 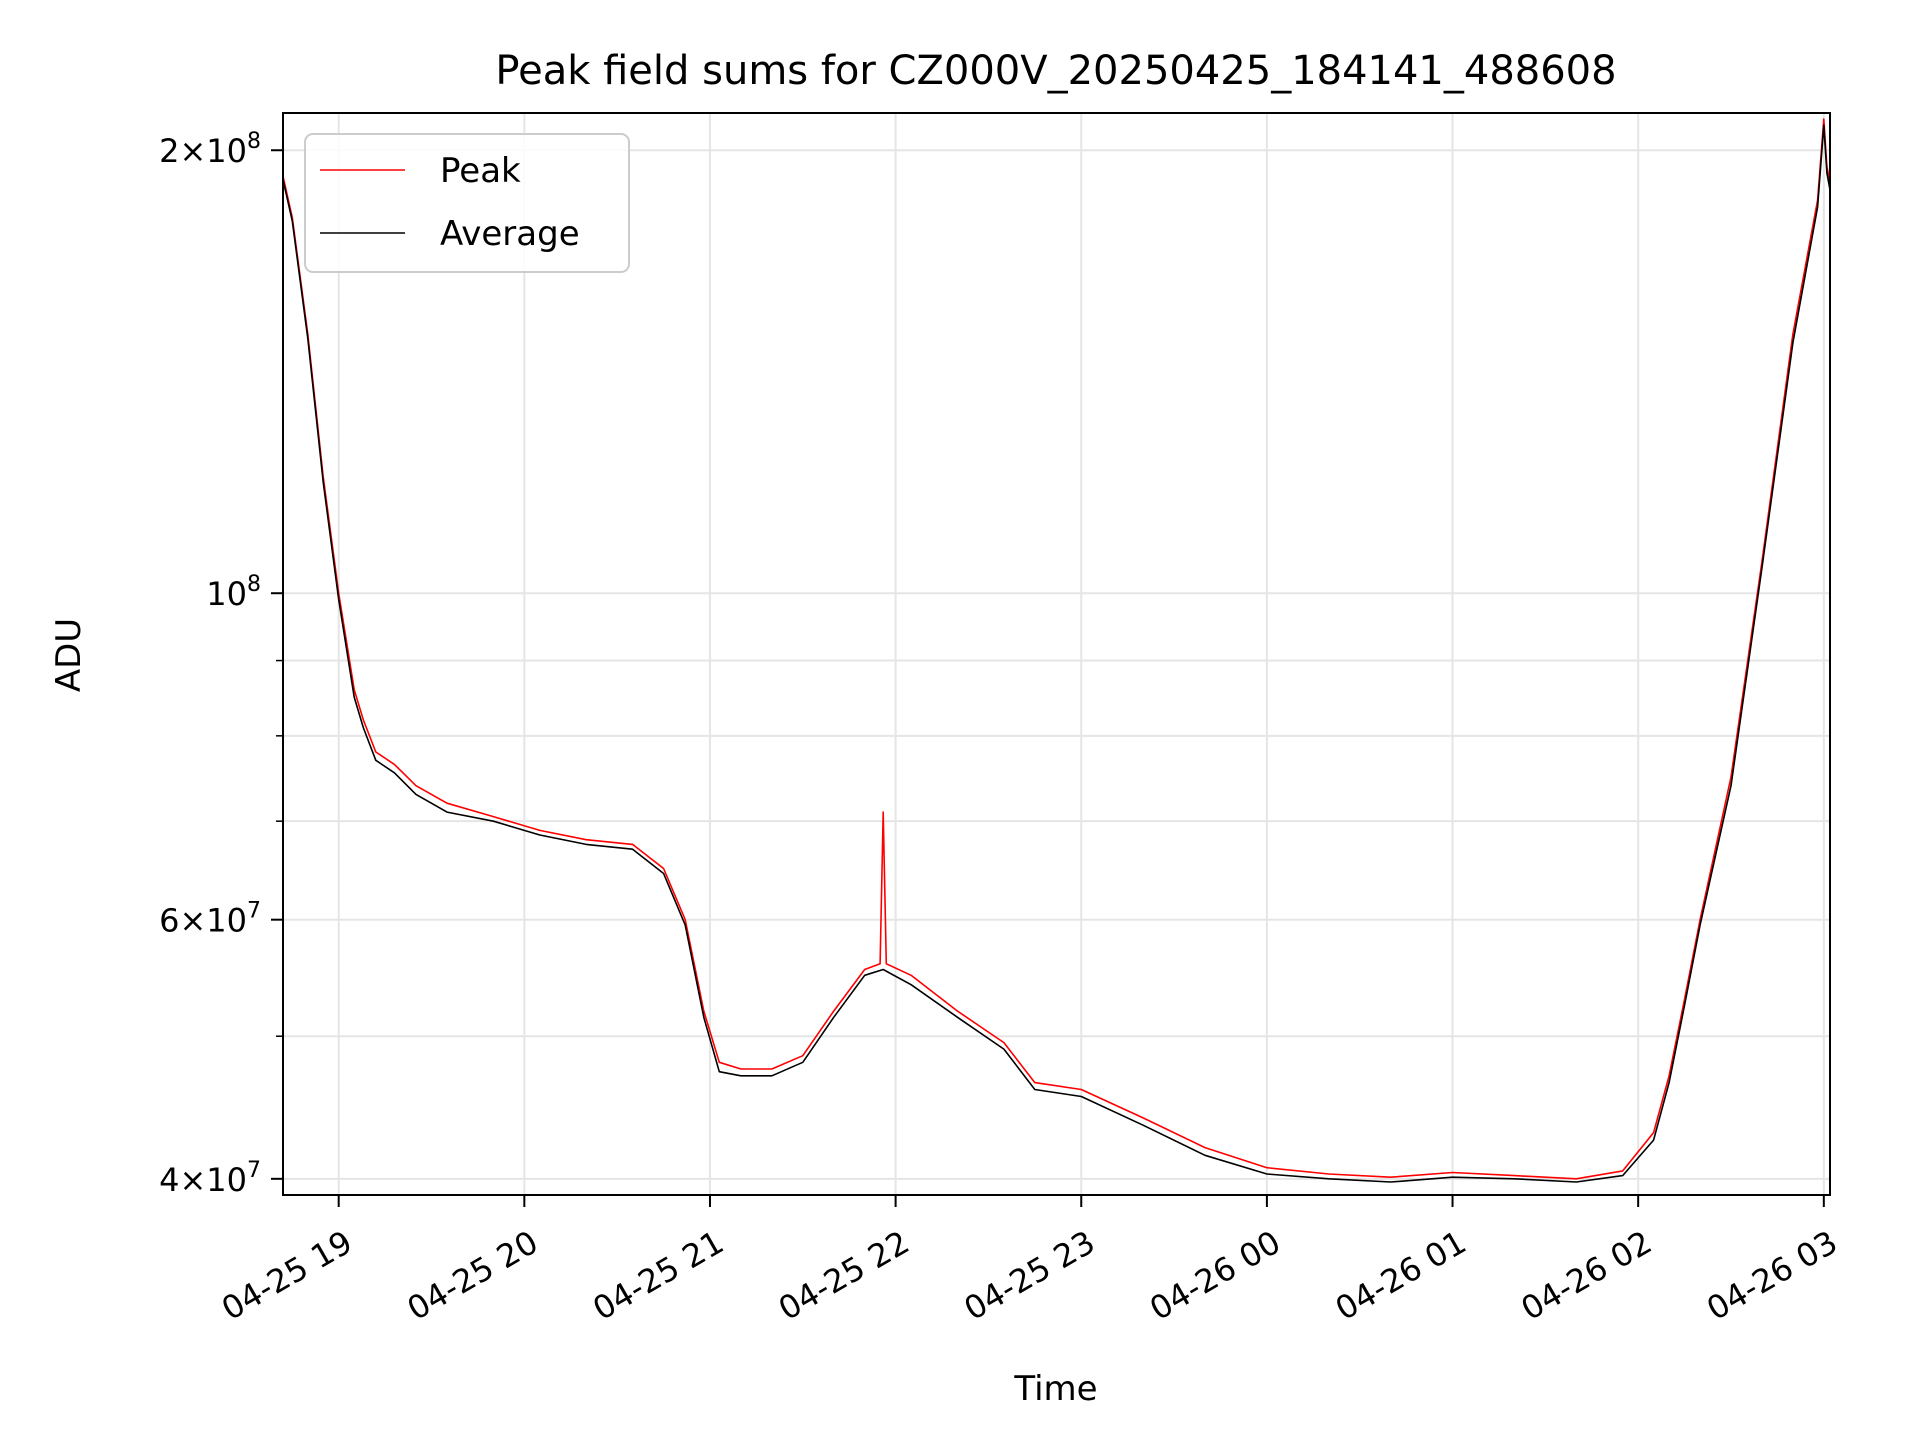 I want to click on y-tick-label: 2×108, so click(x=210, y=149).